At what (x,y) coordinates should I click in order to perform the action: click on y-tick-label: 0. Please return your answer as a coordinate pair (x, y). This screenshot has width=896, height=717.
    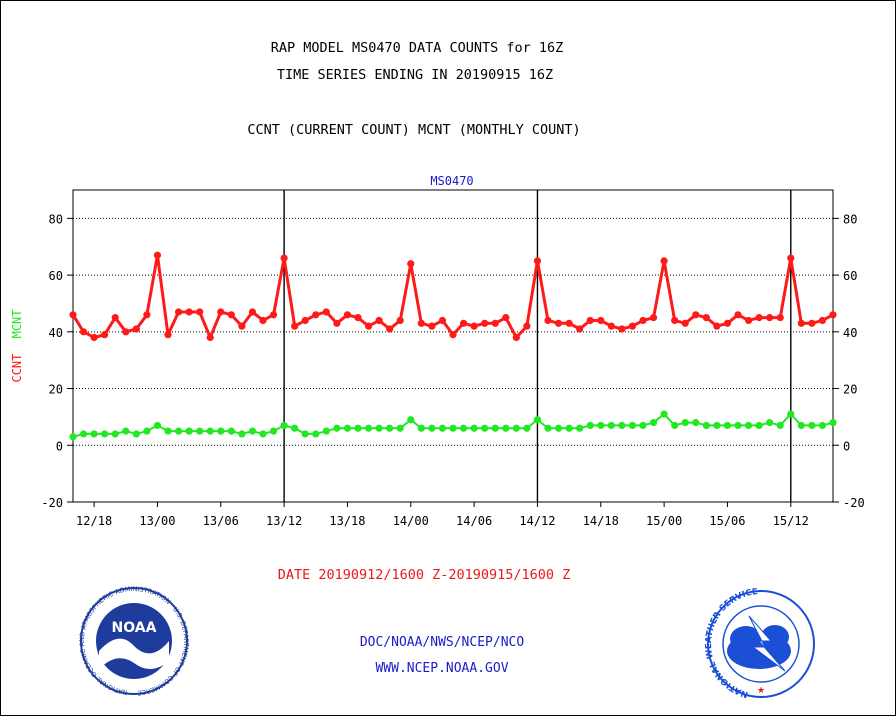
    Looking at the image, I should click on (59, 446).